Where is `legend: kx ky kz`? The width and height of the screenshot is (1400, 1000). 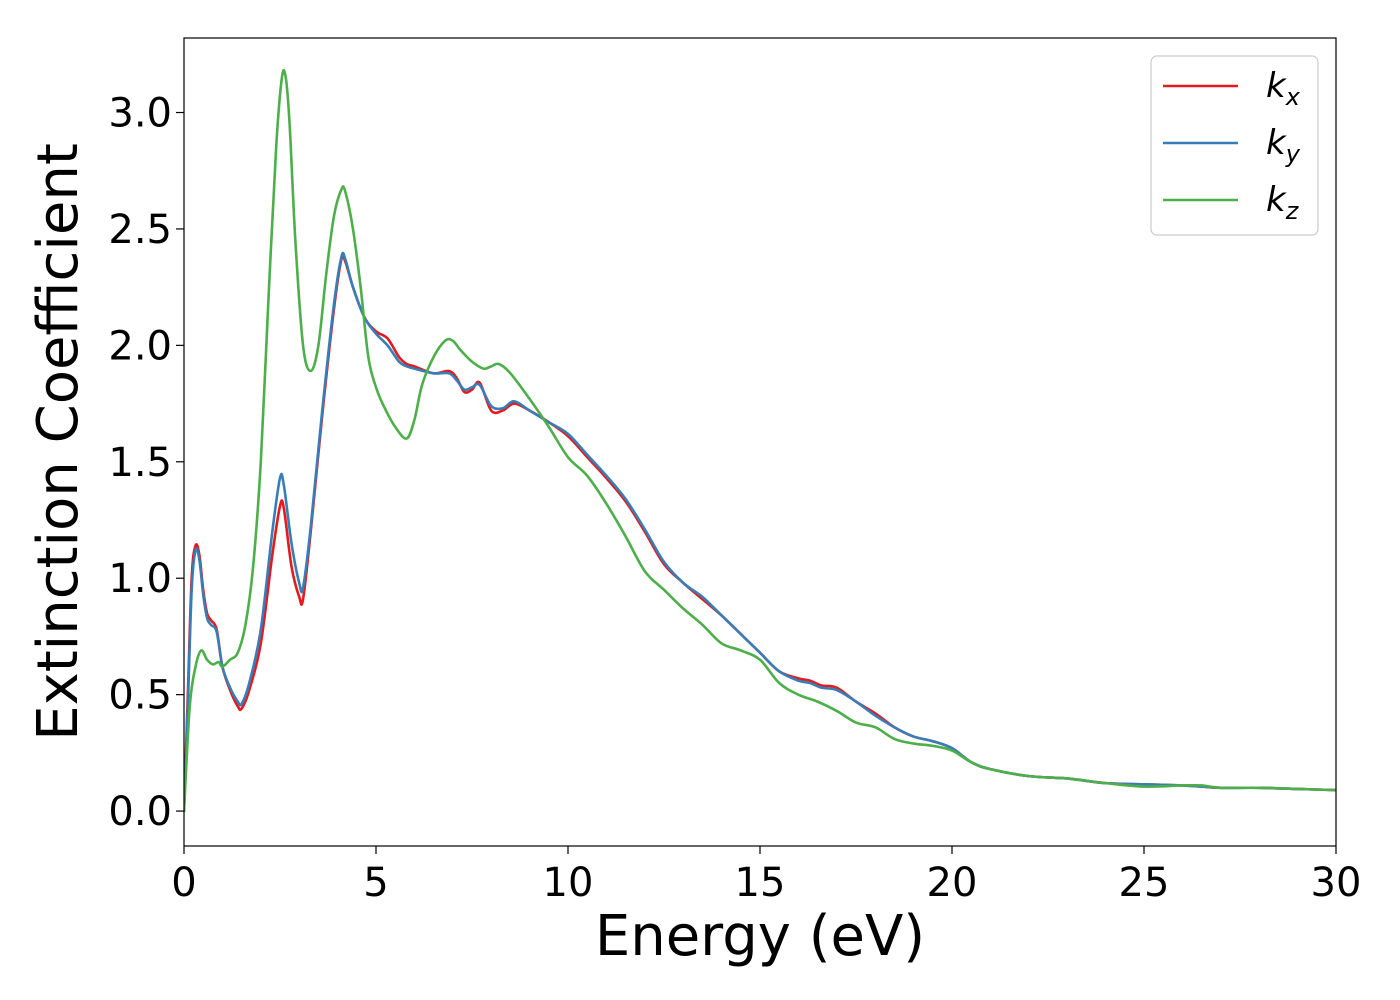 legend: kx ky kz is located at coordinates (1234, 145).